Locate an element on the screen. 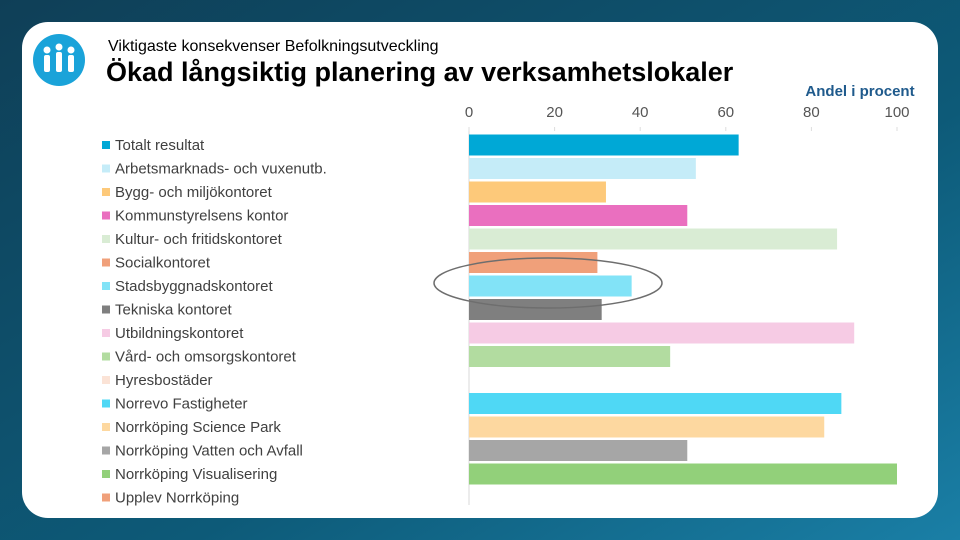  logo-icon is located at coordinates (59, 60).